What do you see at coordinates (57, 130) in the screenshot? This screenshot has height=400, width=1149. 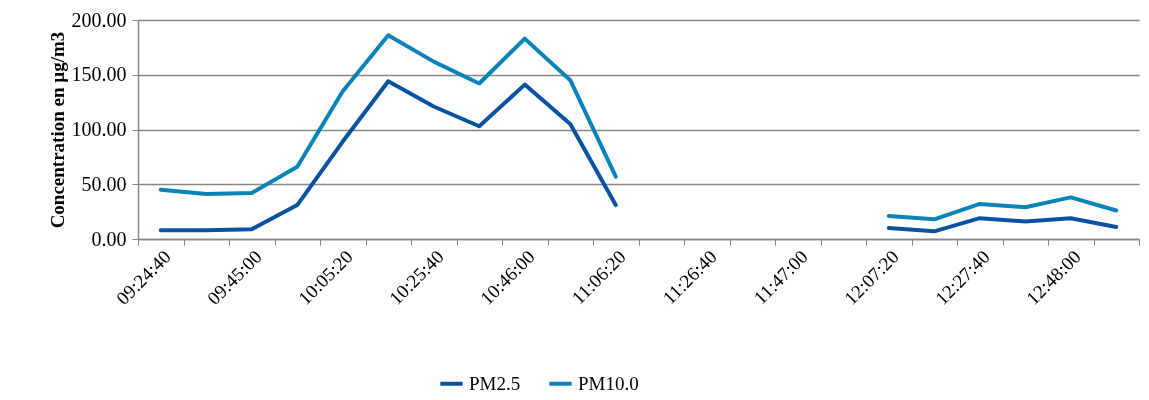 I see `y-axis-title: Concentration en µg/m3` at bounding box center [57, 130].